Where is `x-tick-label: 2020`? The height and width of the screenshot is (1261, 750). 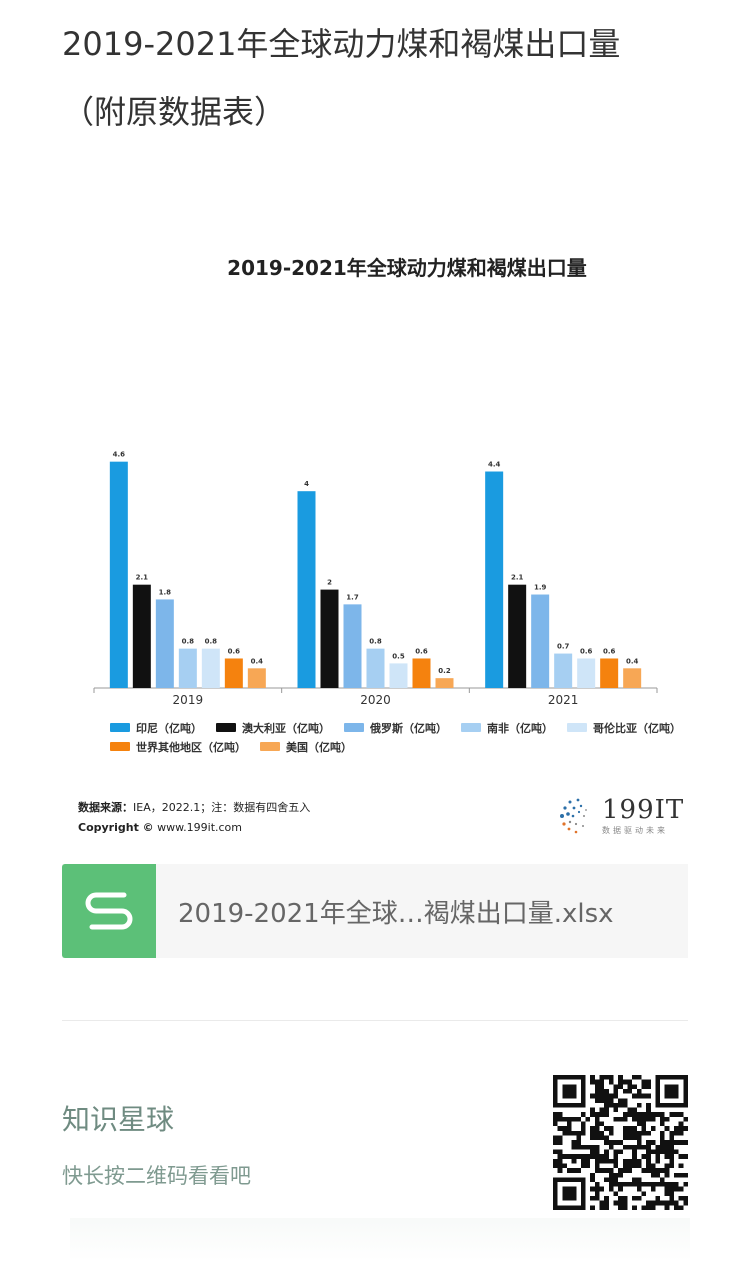 x-tick-label: 2020 is located at coordinates (375, 700).